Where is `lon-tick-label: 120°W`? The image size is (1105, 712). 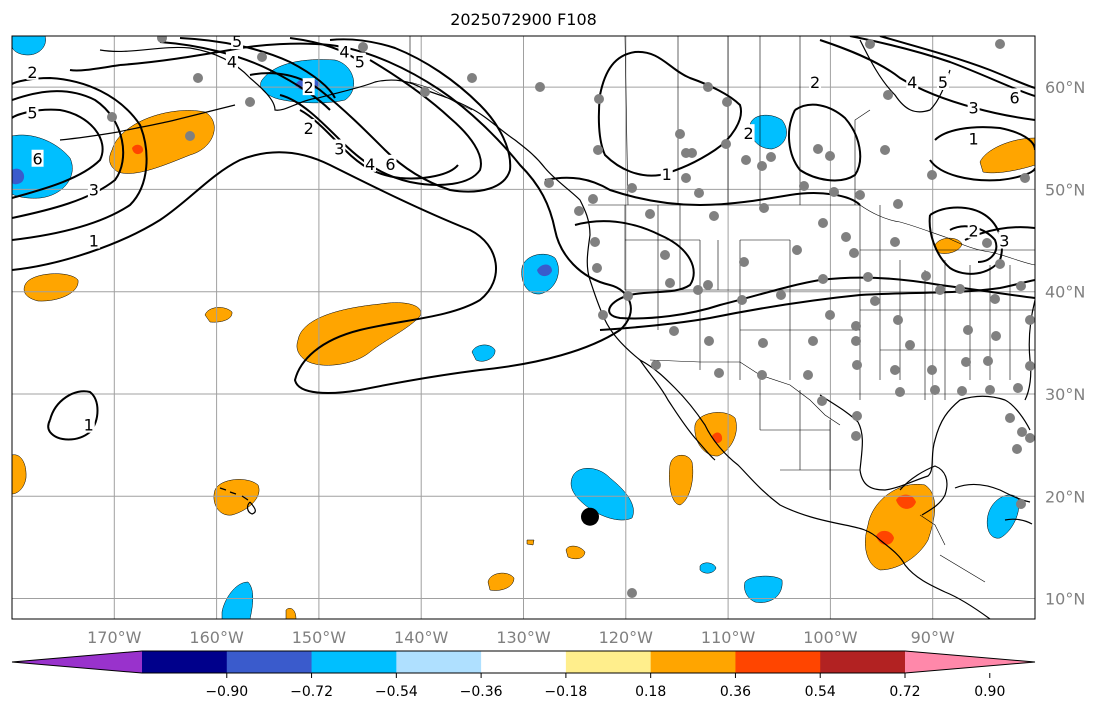
lon-tick-label: 120°W is located at coordinates (626, 637).